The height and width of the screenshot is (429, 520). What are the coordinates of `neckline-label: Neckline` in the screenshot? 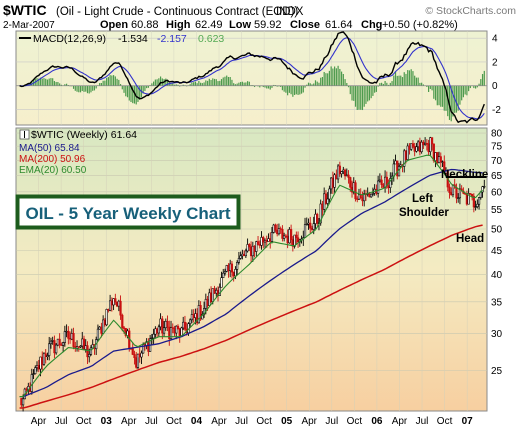 It's located at (464, 175).